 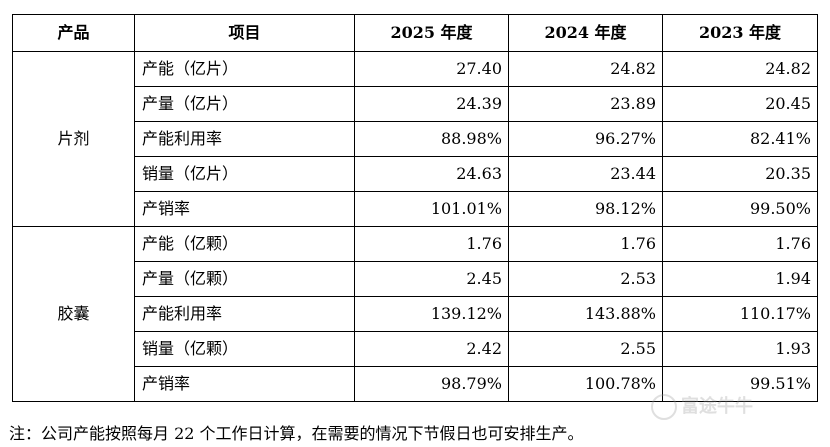 What do you see at coordinates (431, 104) in the screenshot?
I see `value-2025: 24.39` at bounding box center [431, 104].